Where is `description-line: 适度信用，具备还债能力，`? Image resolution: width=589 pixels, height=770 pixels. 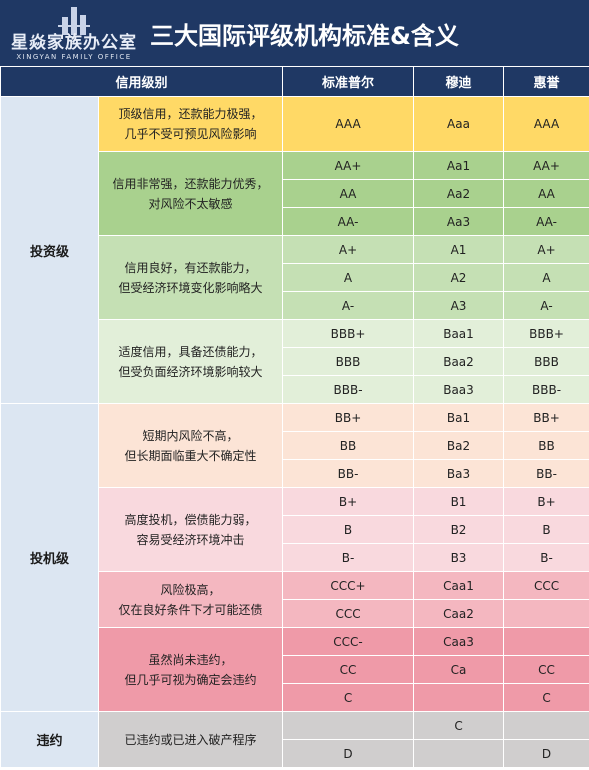 description-line: 适度信用，具备还债能力， is located at coordinates (190, 351).